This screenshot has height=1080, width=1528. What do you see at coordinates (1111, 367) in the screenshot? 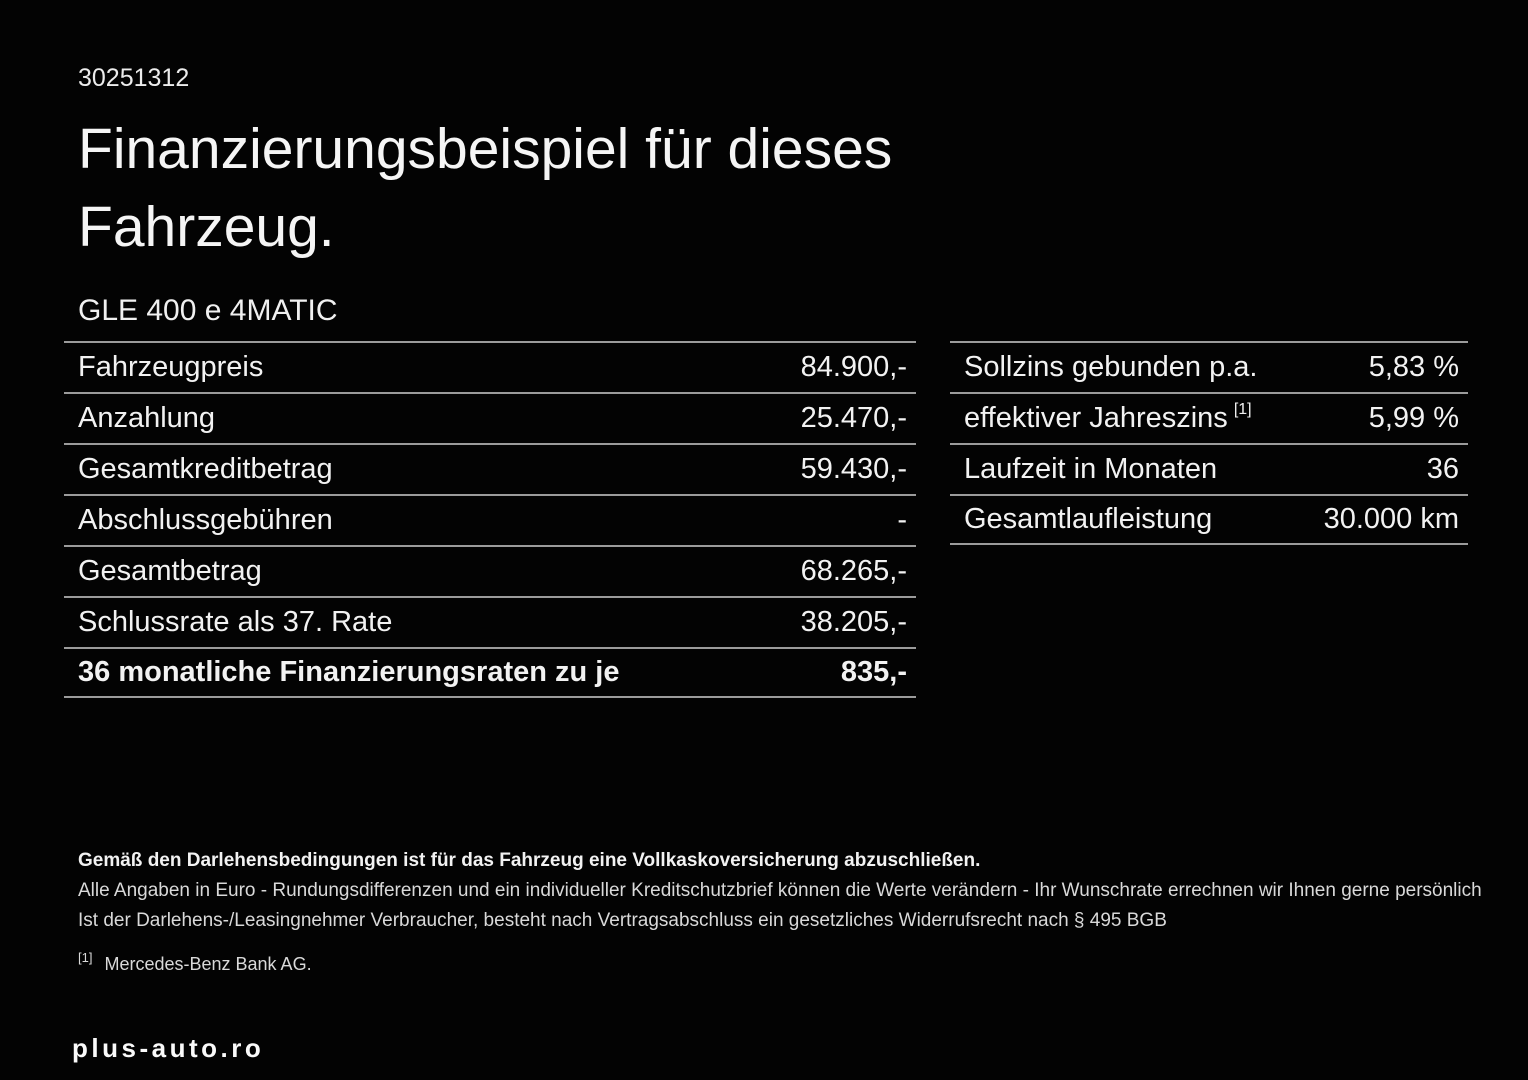
I see `row-label: Sollzins gebunden p.a.` at bounding box center [1111, 367].